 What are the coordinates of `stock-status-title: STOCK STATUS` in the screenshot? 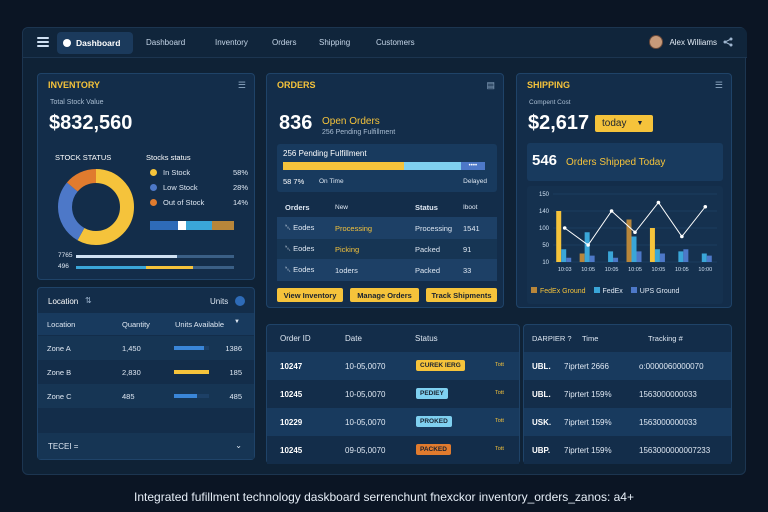 It's located at (83, 157).